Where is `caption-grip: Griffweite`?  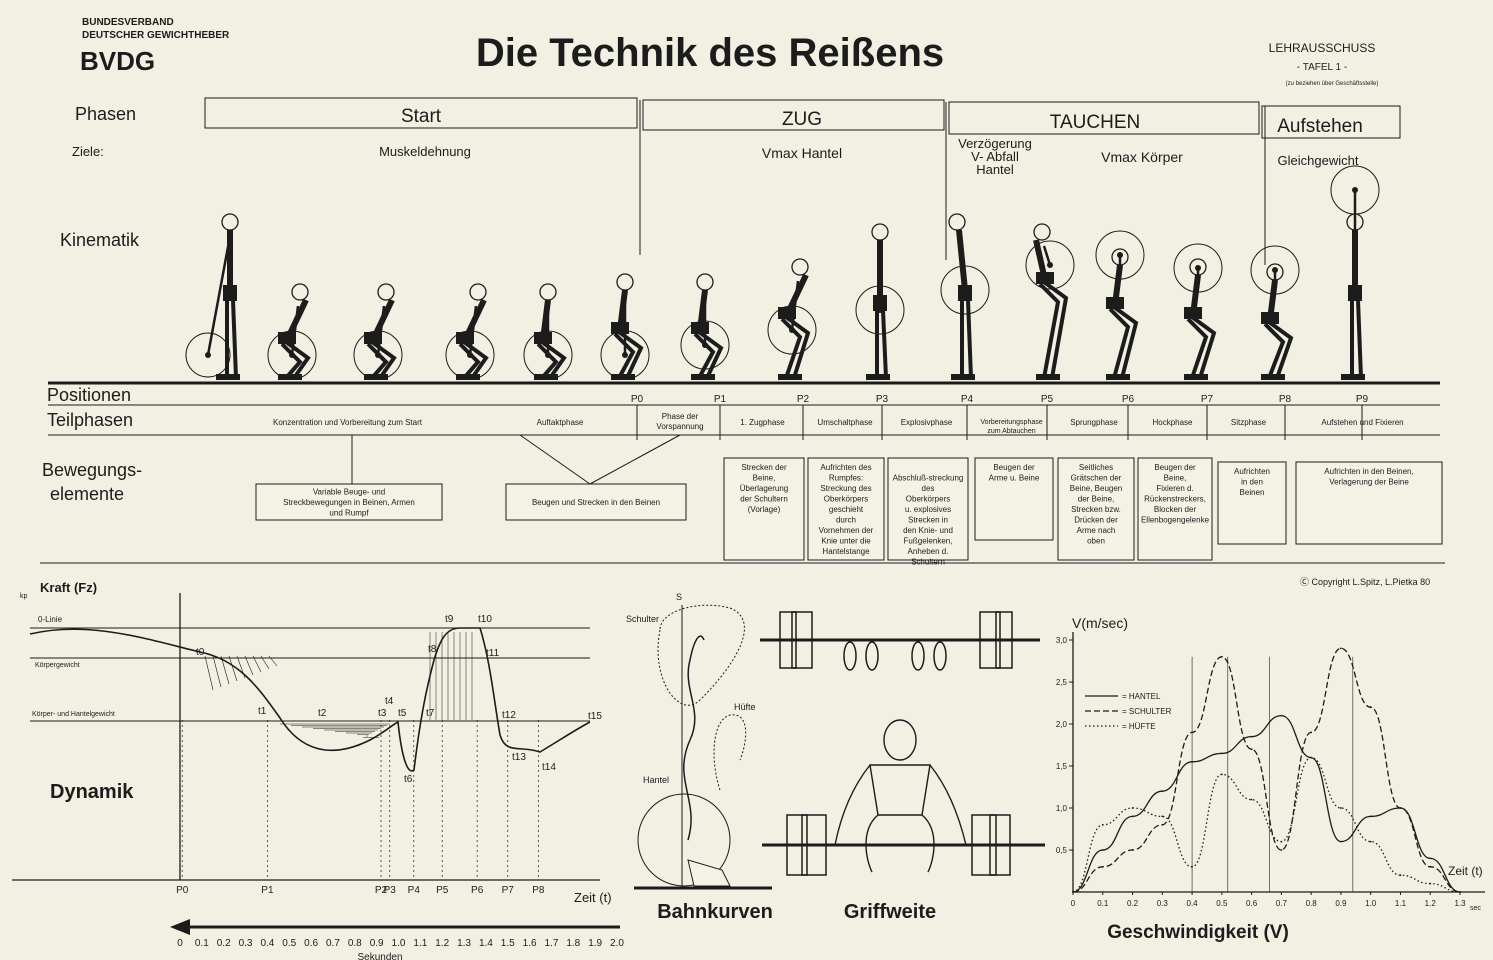 caption-grip: Griffweite is located at coordinates (890, 912).